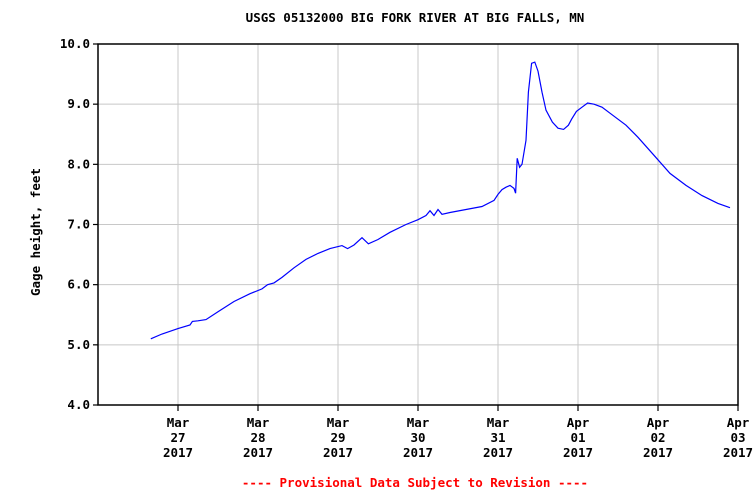 This screenshot has width=754, height=497. What do you see at coordinates (497, 437) in the screenshot?
I see `x-tick-label: 31` at bounding box center [497, 437].